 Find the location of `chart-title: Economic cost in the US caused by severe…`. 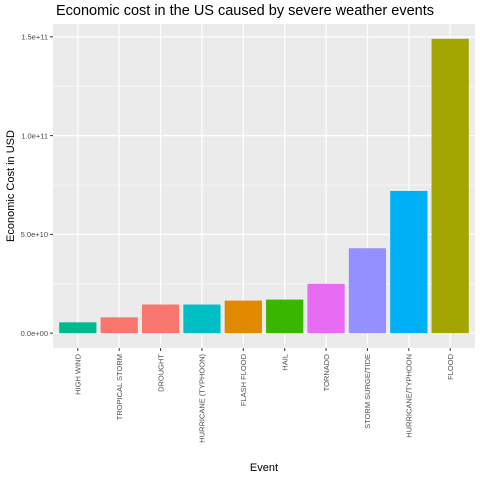

chart-title: Economic cost in the US caused by severe… is located at coordinates (245, 11).